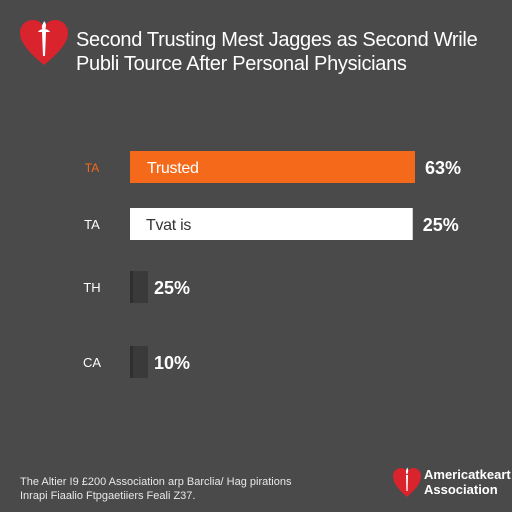  Describe the element at coordinates (241, 64) in the screenshot. I see `title-line-2: Publi Tource After Personal Physicians` at that location.